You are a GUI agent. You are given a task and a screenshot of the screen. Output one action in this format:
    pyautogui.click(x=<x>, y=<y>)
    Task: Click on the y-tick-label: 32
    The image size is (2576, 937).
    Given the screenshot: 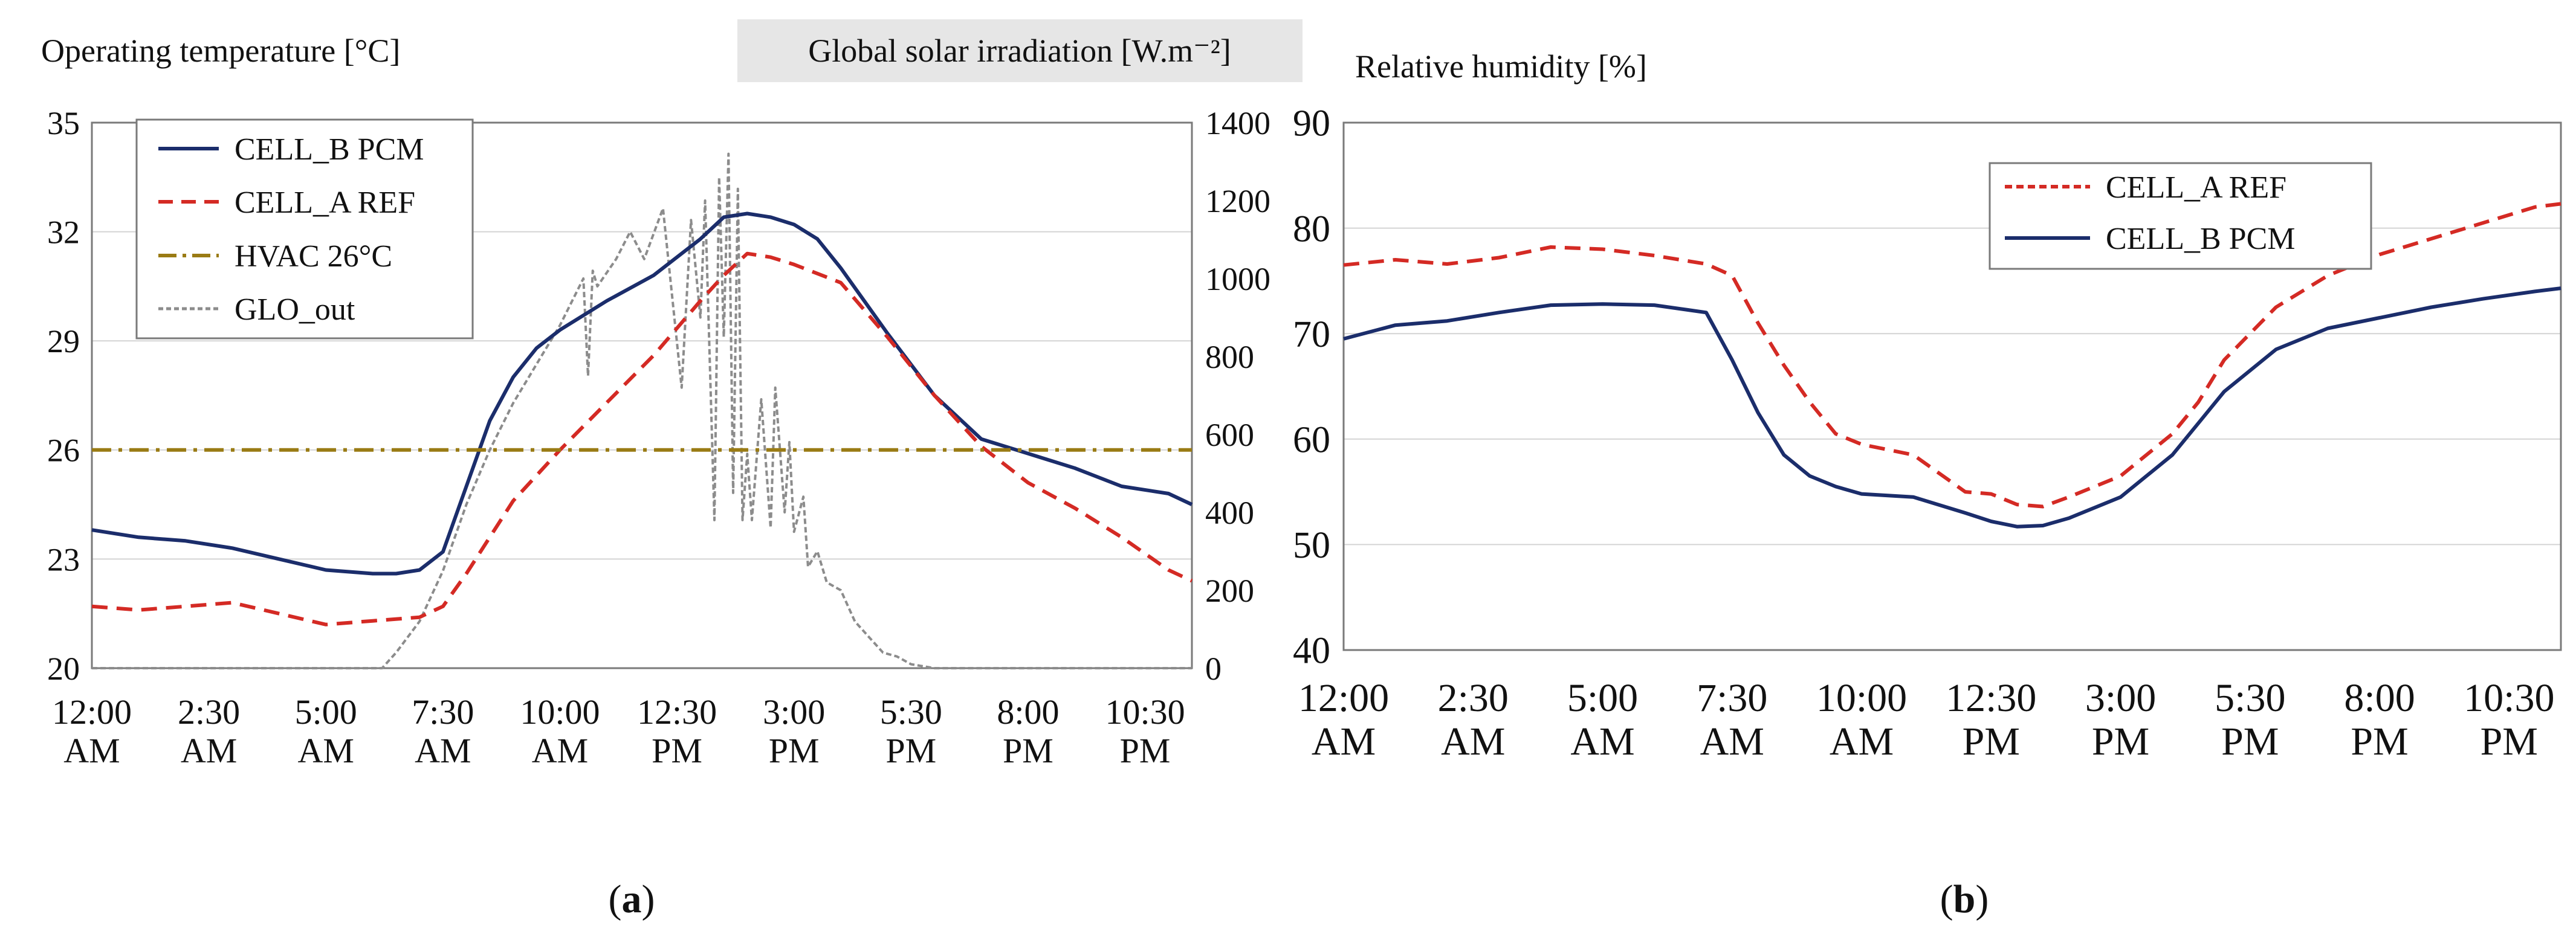 What is the action you would take?
    pyautogui.click(x=63, y=232)
    